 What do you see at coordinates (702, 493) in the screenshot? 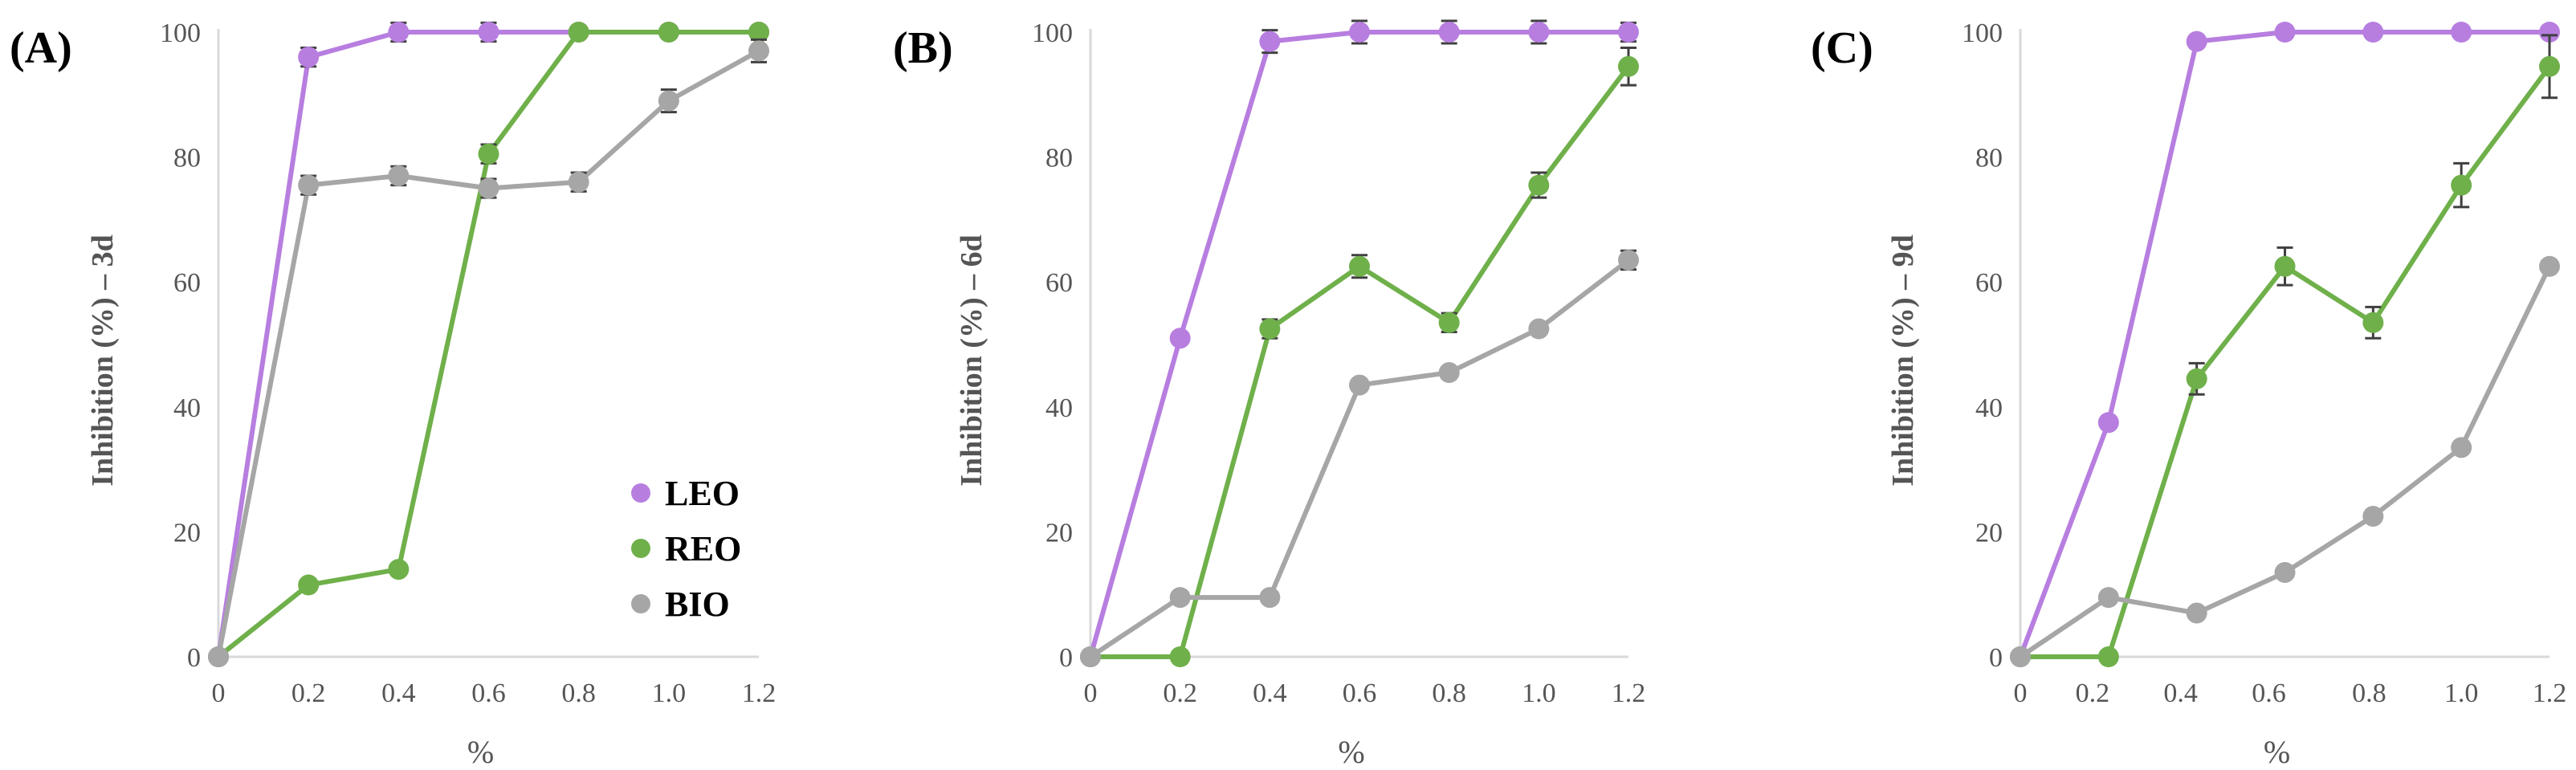
I see `legend-label-leo: LEO` at bounding box center [702, 493].